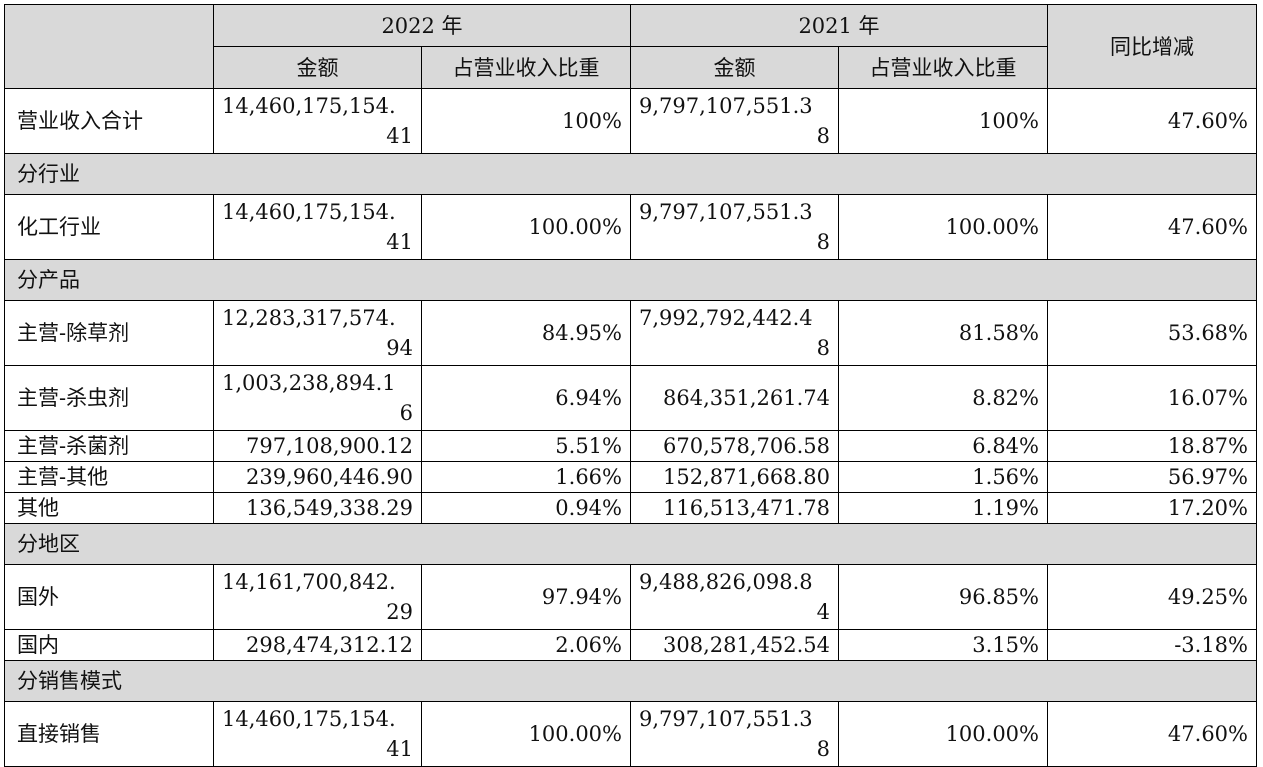 This screenshot has width=1263, height=767. Describe the element at coordinates (109, 227) in the screenshot. I see `row-label: 化工行业` at that location.